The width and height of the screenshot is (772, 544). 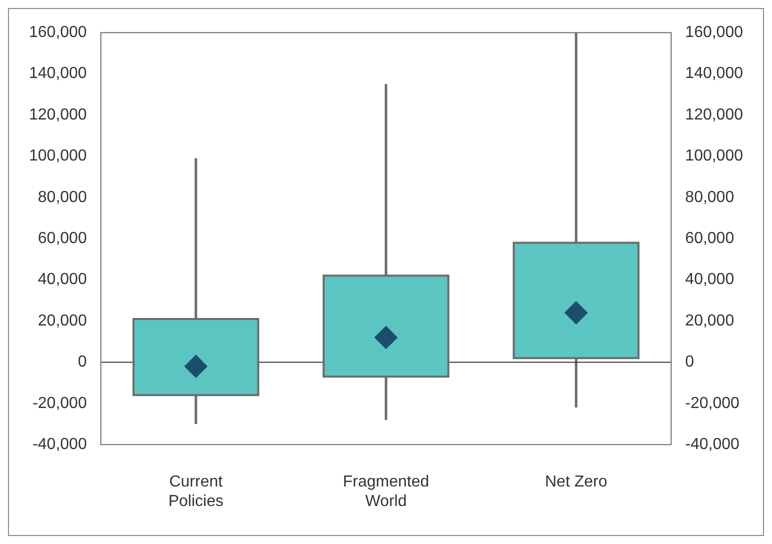 I want to click on y-tick-label: 160,000, so click(x=57, y=33).